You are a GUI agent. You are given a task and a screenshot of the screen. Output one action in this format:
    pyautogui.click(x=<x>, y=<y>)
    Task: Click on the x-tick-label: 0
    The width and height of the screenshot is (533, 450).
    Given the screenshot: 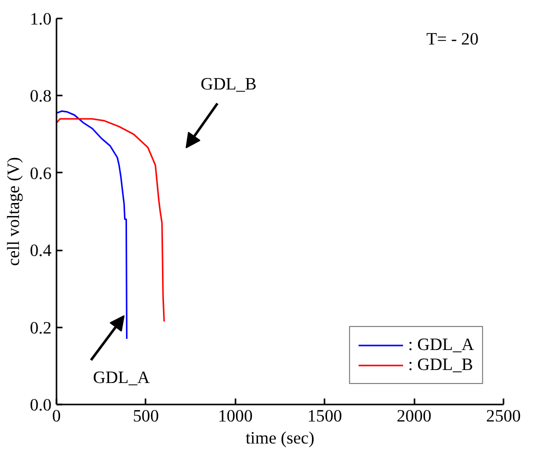 What is the action you would take?
    pyautogui.click(x=56, y=416)
    